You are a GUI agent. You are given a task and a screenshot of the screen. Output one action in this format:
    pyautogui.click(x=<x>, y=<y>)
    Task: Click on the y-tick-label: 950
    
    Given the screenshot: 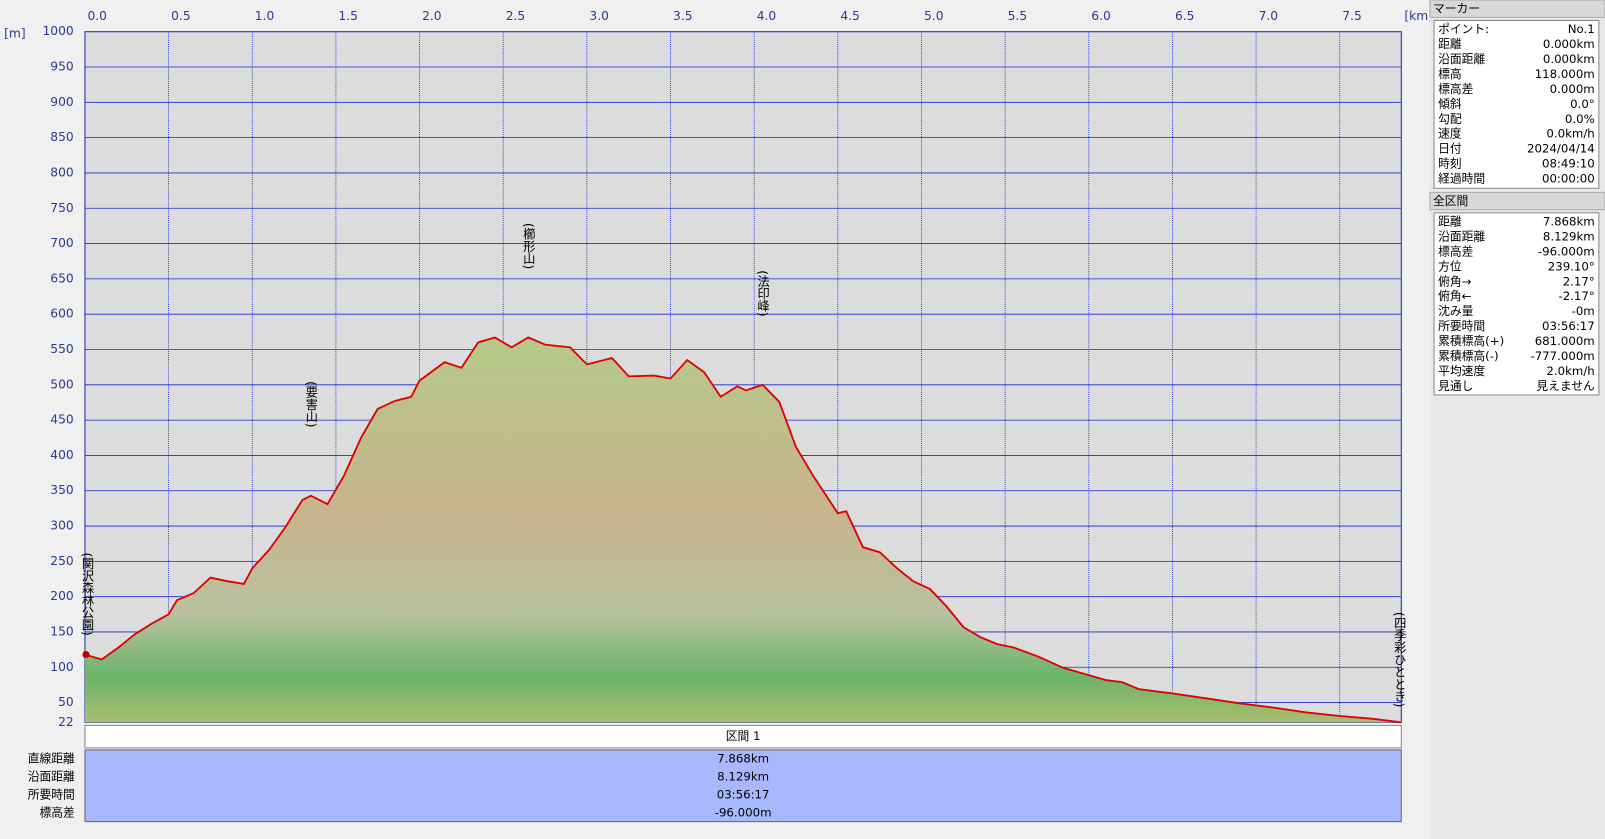 What is the action you would take?
    pyautogui.click(x=61, y=67)
    